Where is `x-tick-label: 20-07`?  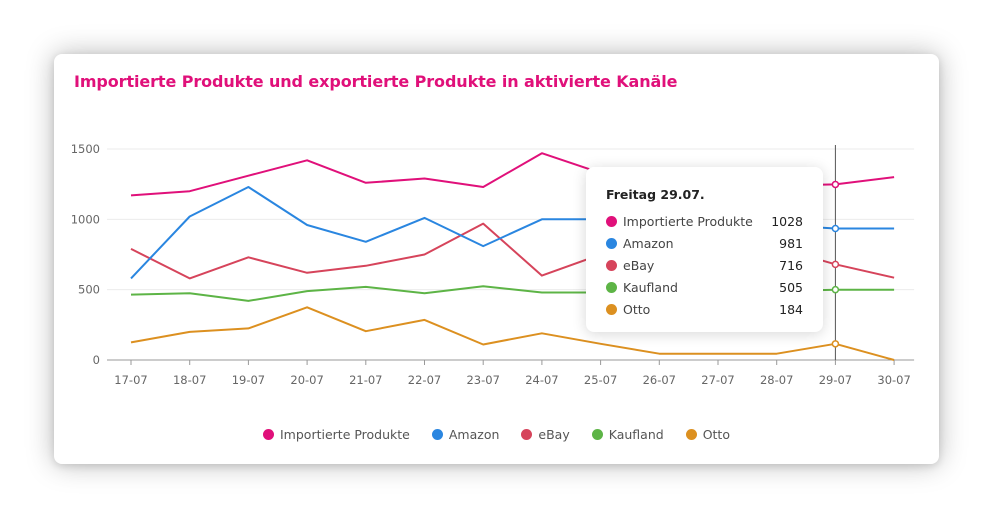
x-tick-label: 20-07 is located at coordinates (306, 380).